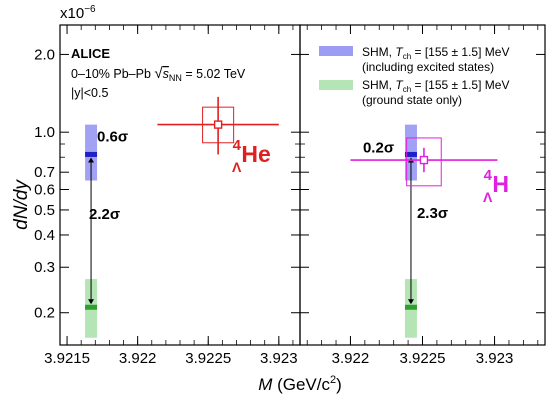 The height and width of the screenshot is (401, 550). Describe the element at coordinates (44, 267) in the screenshot. I see `y-tick-label-6: 0.3` at that location.